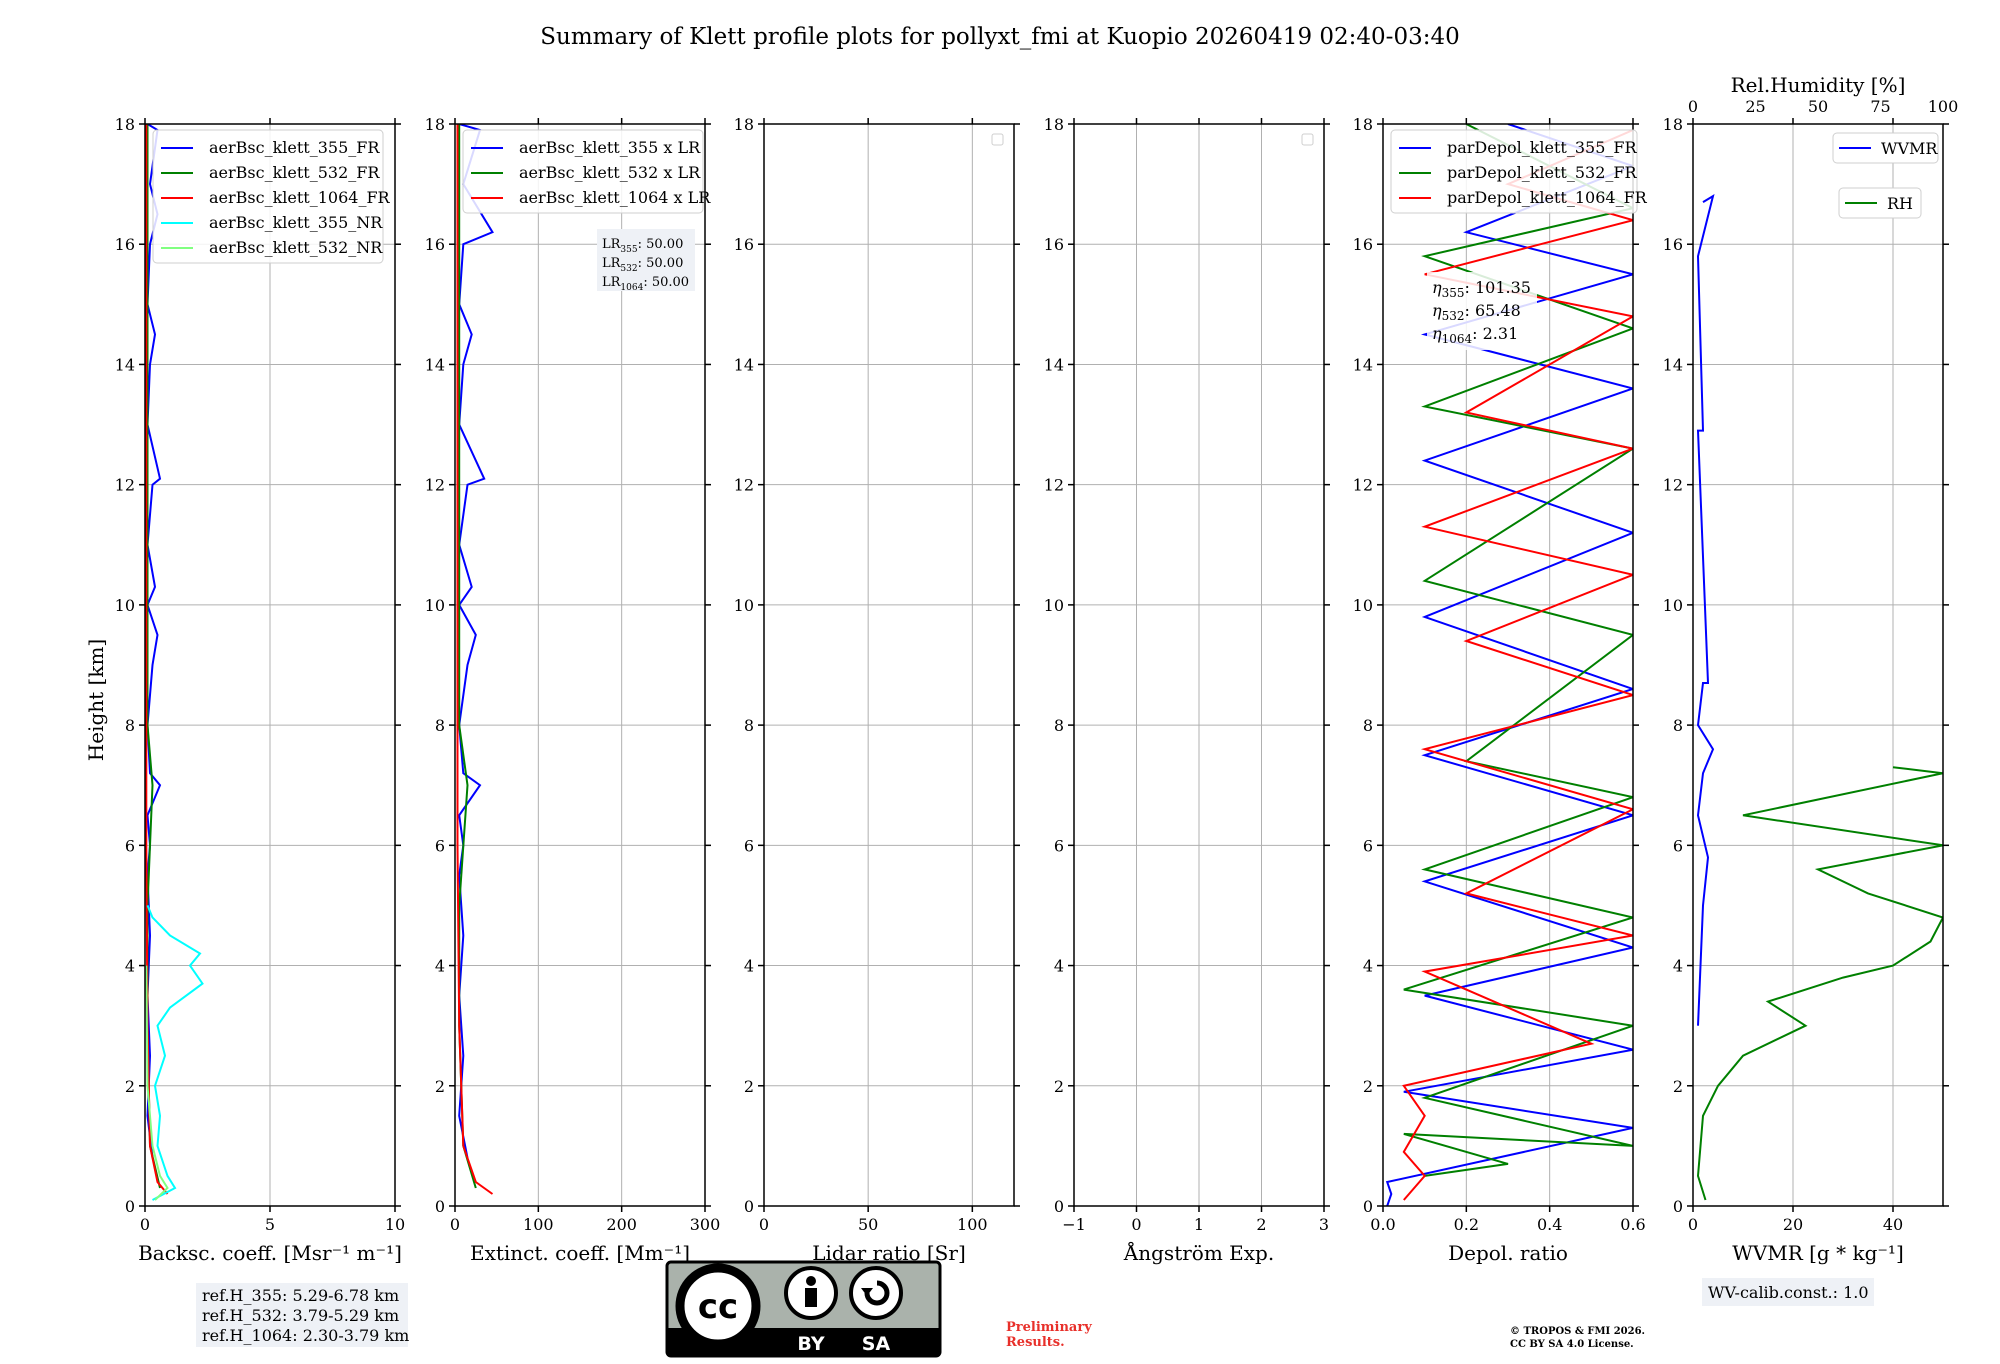 This screenshot has height=1364, width=2000. I want to click on x-tick-label: −1, so click(1074, 1224).